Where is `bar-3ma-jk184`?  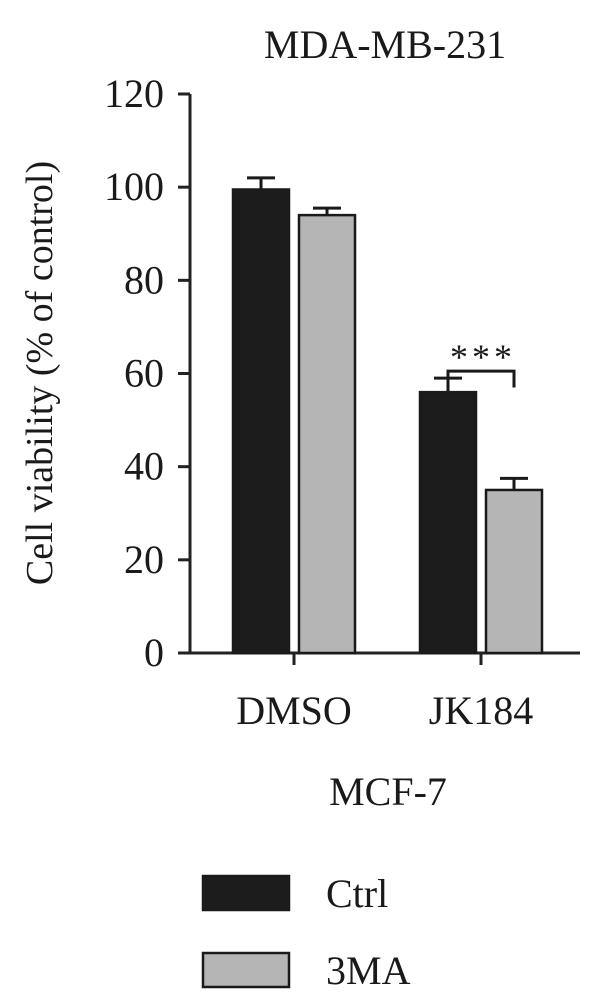 bar-3ma-jk184 is located at coordinates (514, 571).